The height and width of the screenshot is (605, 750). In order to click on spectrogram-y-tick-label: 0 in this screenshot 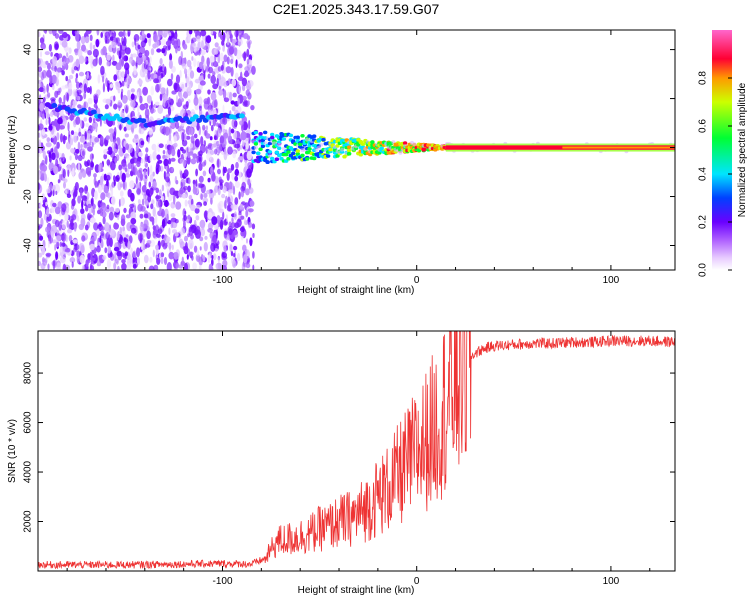, I will do `click(28, 147)`.